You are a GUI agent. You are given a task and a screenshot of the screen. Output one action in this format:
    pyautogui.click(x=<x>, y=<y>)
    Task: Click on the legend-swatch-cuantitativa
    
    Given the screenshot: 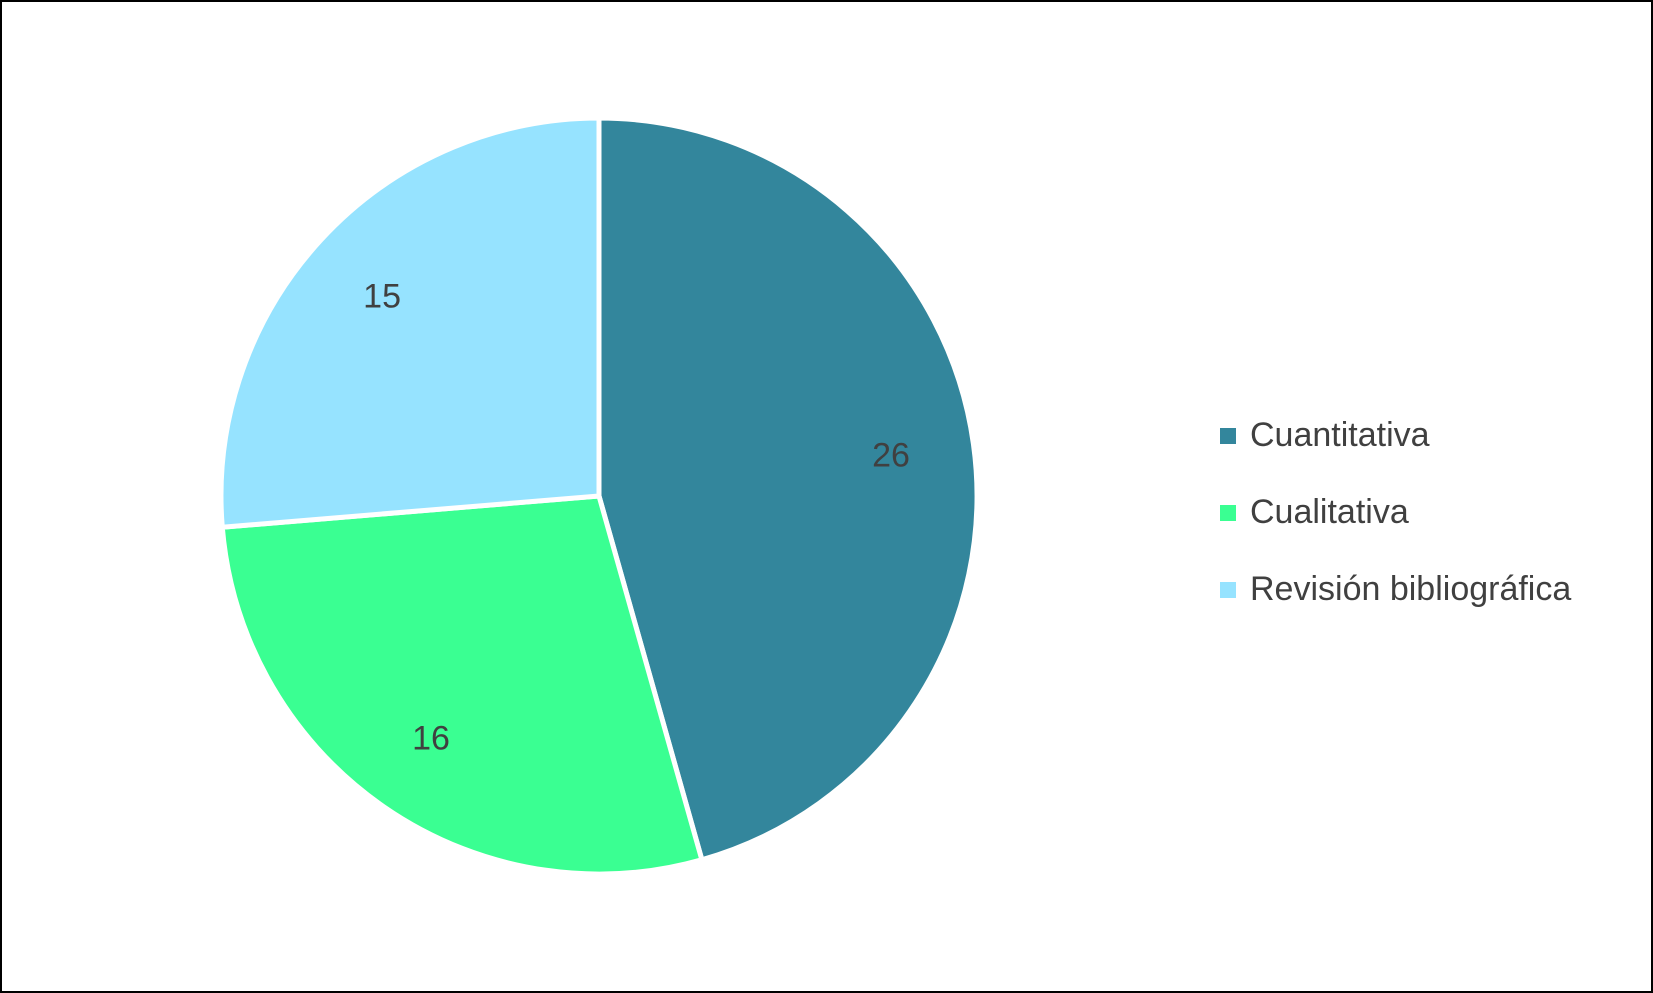 What is the action you would take?
    pyautogui.click(x=1228, y=435)
    